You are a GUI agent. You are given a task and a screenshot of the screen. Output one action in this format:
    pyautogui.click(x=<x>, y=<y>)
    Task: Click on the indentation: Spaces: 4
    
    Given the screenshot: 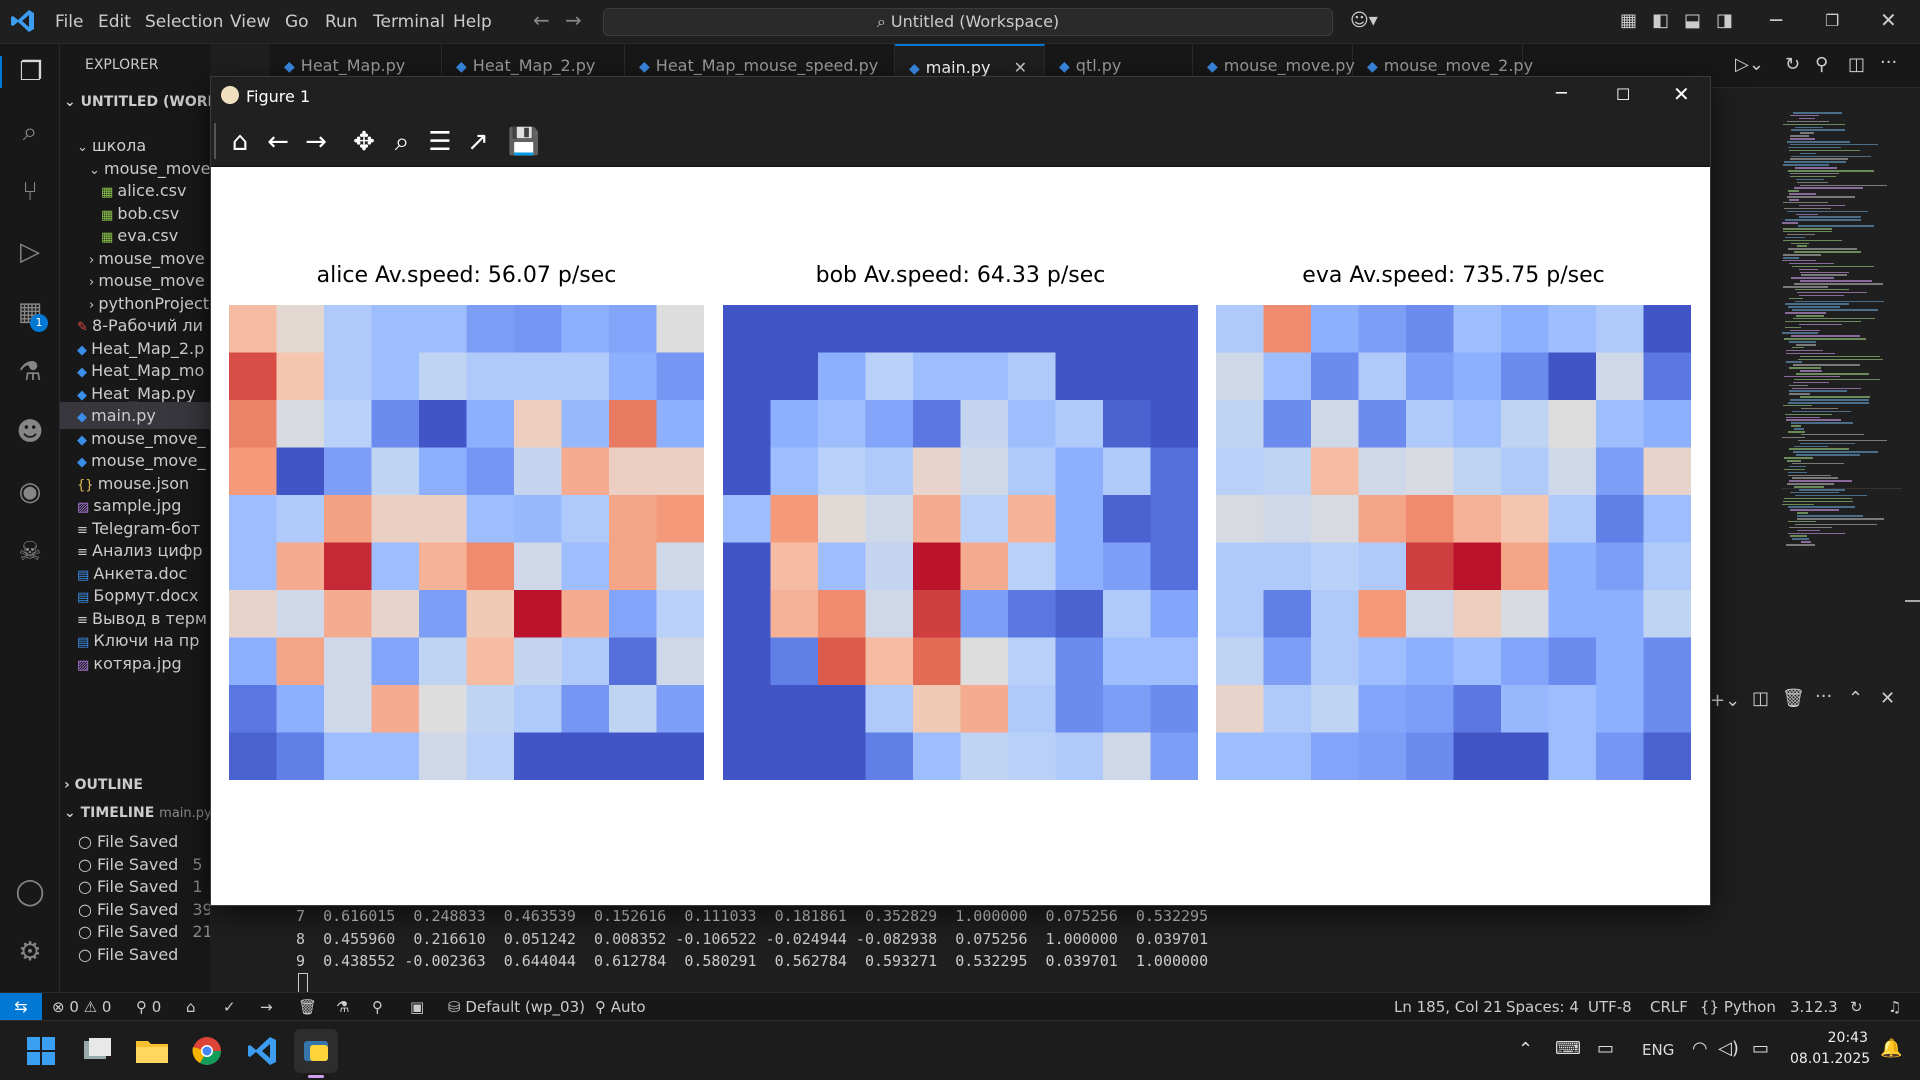 What is the action you would take?
    pyautogui.click(x=1542, y=1007)
    